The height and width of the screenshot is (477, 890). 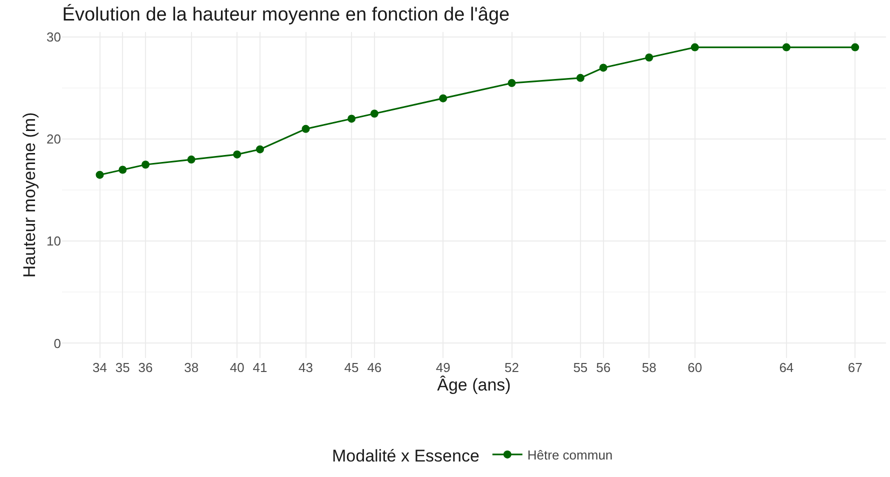 I want to click on y-tick-label: 10, so click(x=53, y=241).